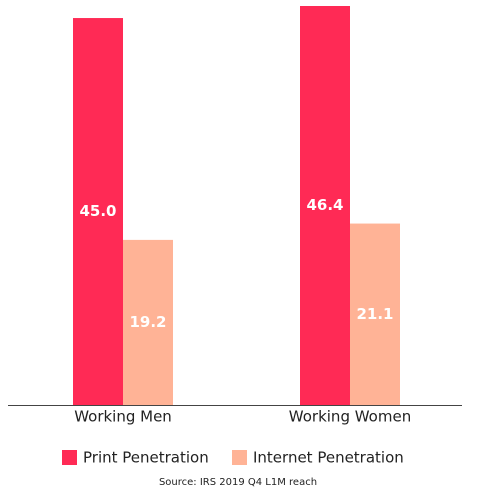 The image size is (477, 500). I want to click on data-label: 46.4, so click(324, 205).